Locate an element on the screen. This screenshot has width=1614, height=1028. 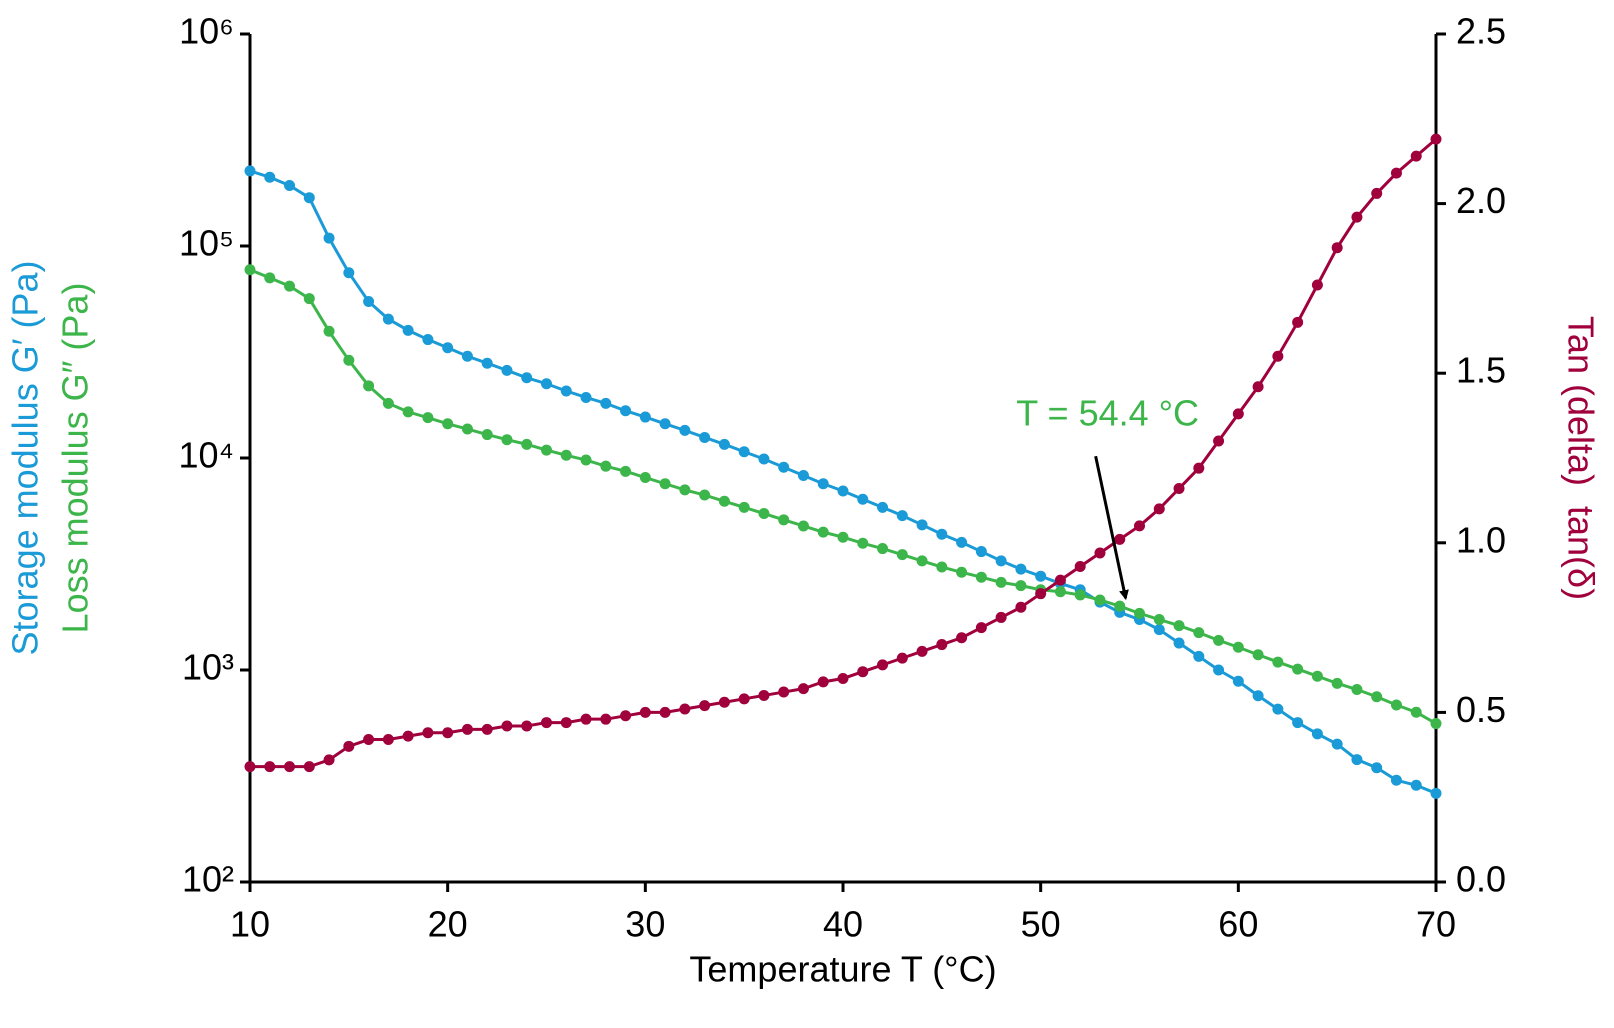
annotation-arrow is located at coordinates (1111, 528).